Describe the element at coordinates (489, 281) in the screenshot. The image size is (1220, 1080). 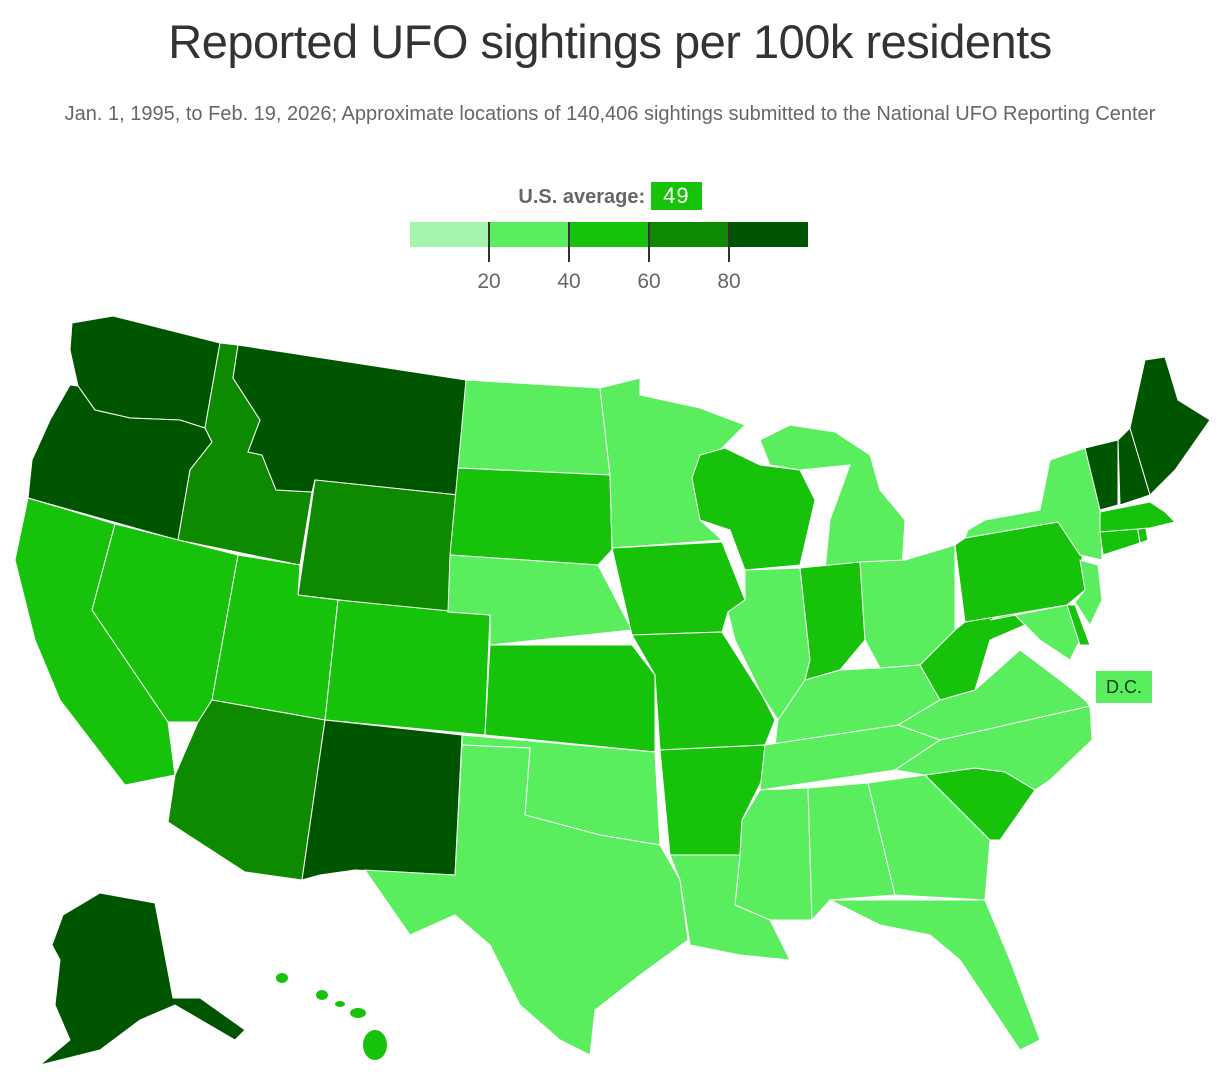
I see `legend-tick-label: 20` at that location.